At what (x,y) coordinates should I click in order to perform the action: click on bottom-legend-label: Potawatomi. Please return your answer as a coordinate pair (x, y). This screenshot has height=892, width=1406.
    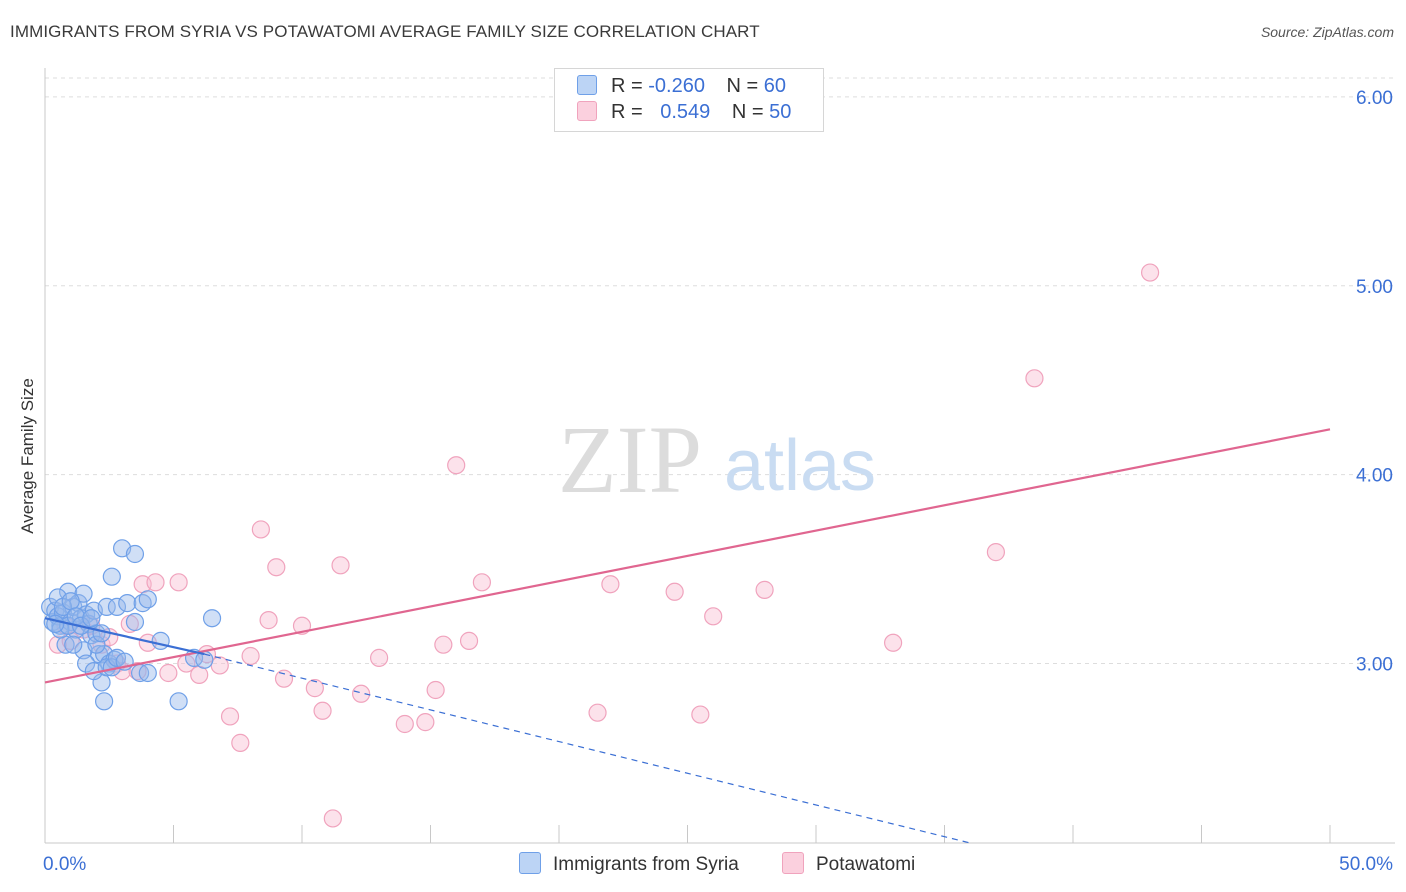
    Looking at the image, I should click on (866, 864).